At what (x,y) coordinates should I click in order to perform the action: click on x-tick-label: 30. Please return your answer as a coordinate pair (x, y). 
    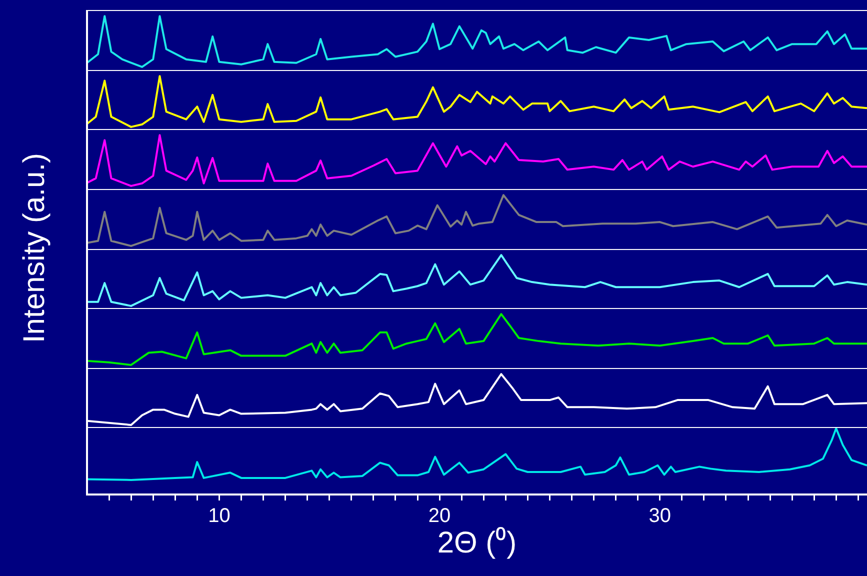
    Looking at the image, I should click on (660, 516).